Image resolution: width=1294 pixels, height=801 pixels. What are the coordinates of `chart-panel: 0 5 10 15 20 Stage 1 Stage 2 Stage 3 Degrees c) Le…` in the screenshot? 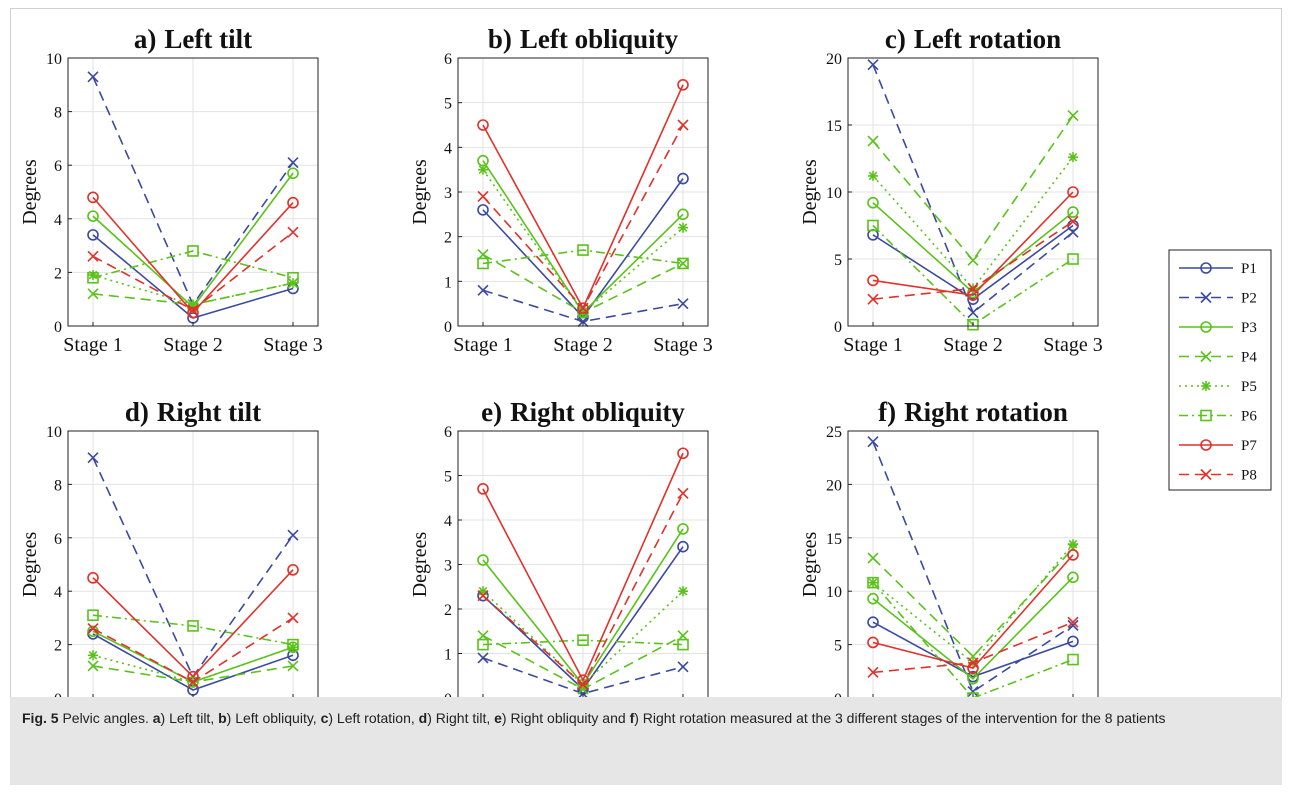 It's located at (951, 190).